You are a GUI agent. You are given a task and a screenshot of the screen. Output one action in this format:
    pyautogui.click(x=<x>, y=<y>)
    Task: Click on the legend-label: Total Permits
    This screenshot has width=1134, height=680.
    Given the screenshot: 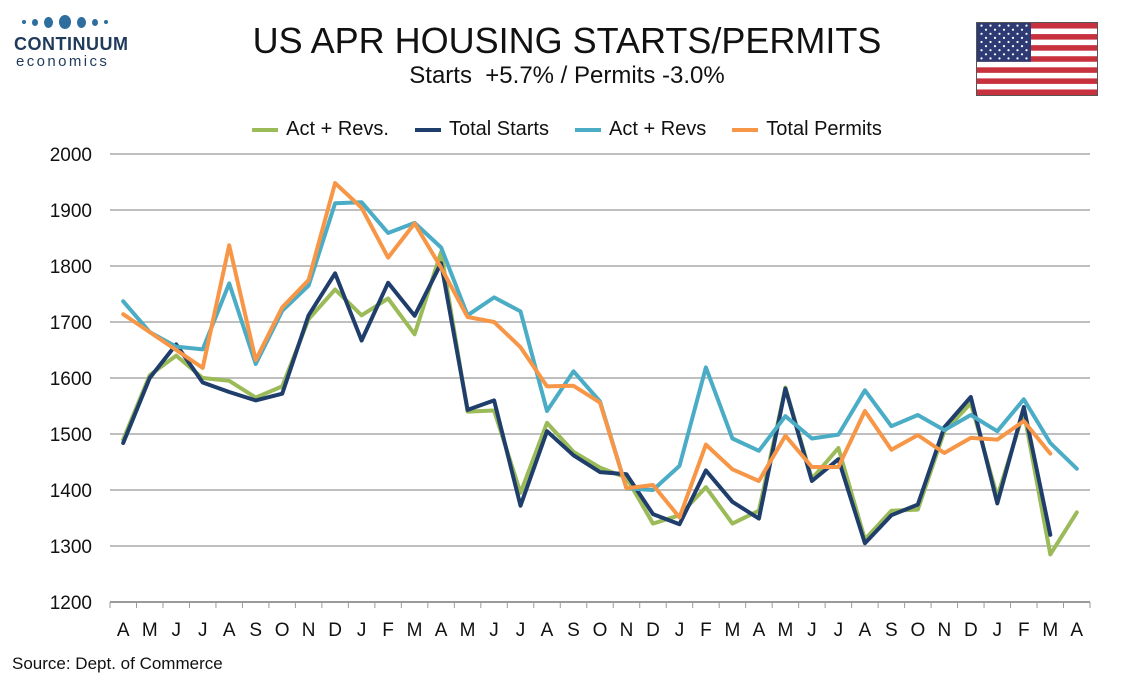 What is the action you would take?
    pyautogui.click(x=824, y=129)
    